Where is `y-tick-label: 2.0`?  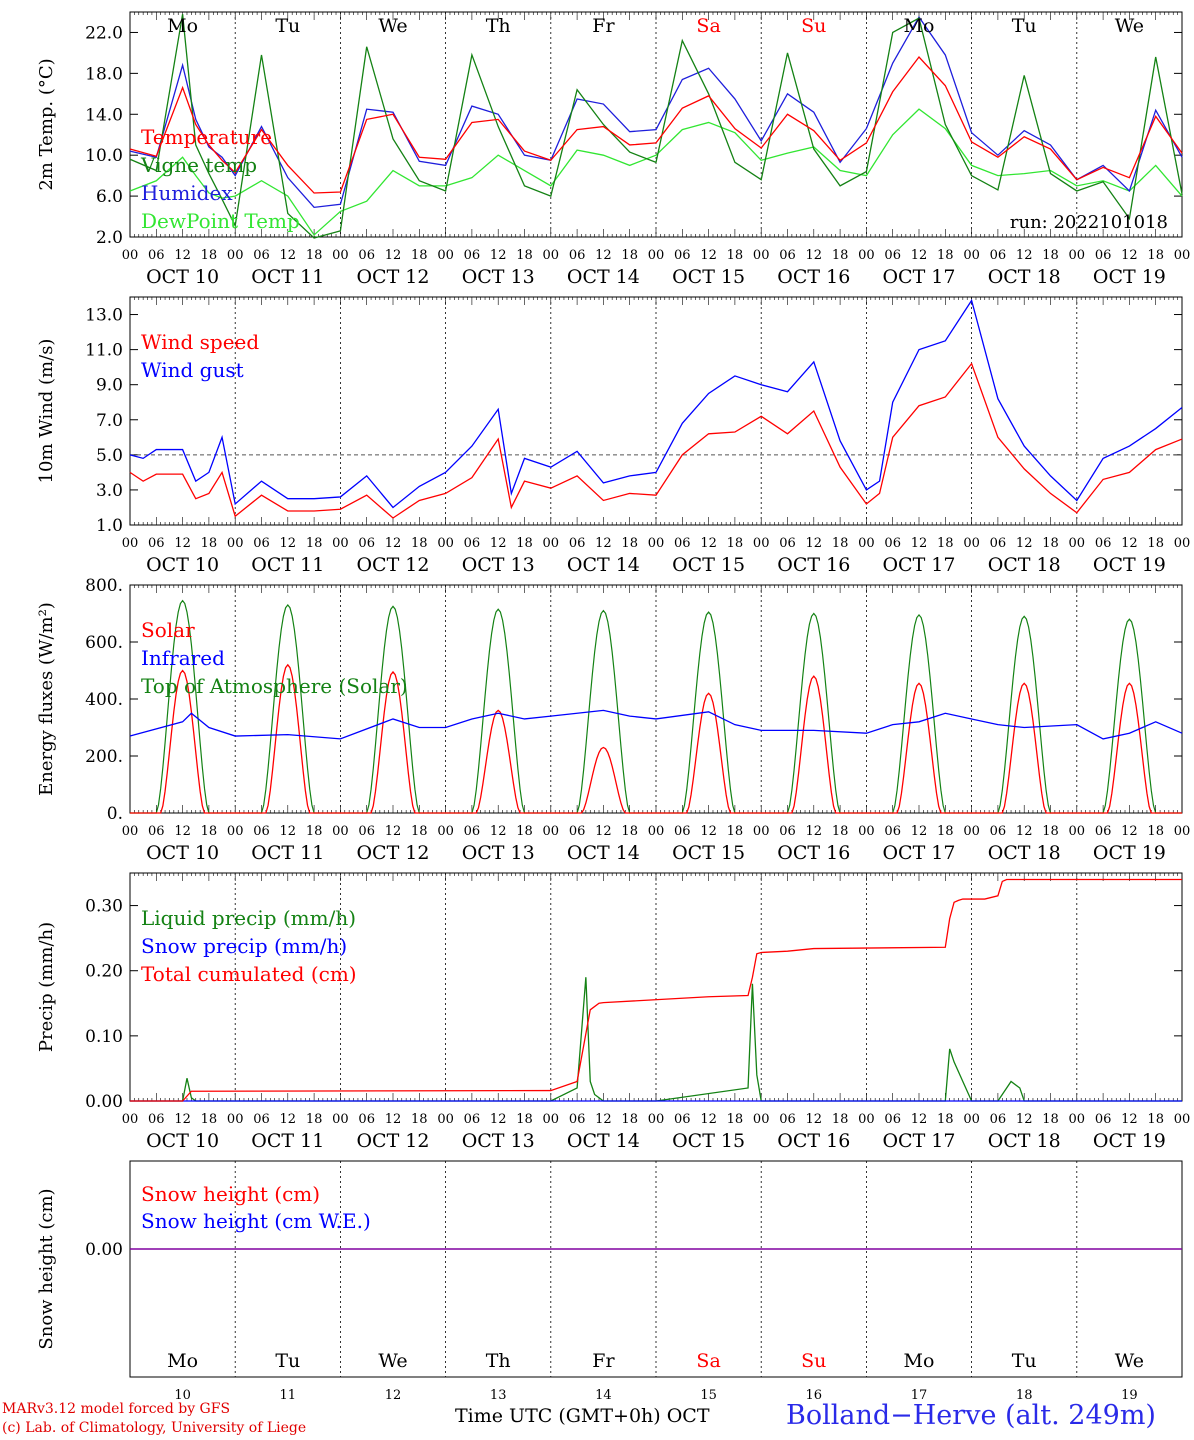
y-tick-label: 2.0 is located at coordinates (109, 238).